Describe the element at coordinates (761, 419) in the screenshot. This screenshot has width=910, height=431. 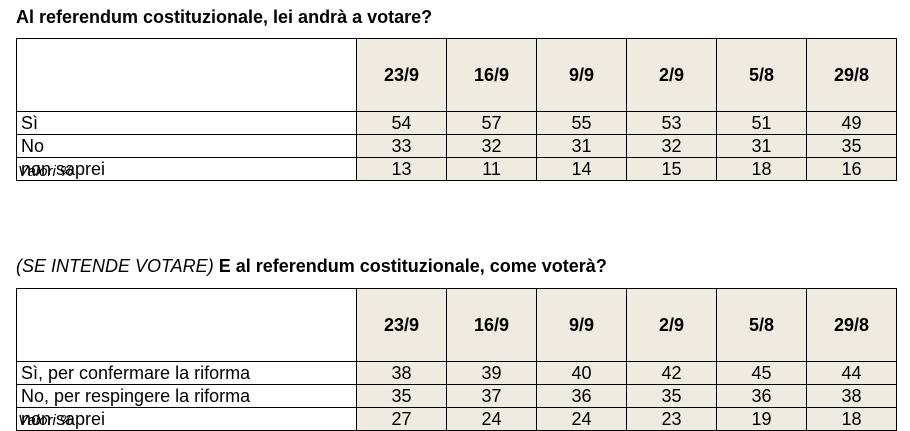
I see `table-cell: 19` at that location.